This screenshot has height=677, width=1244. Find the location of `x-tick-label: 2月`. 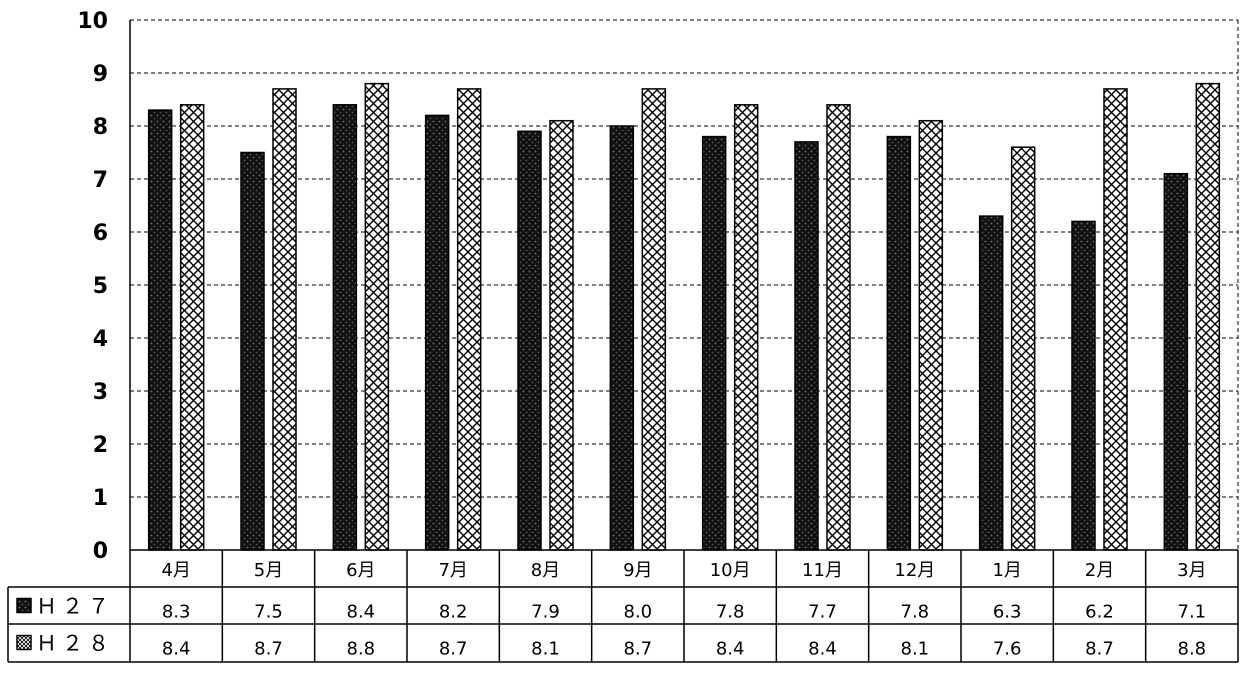

x-tick-label: 2月 is located at coordinates (1099, 570).